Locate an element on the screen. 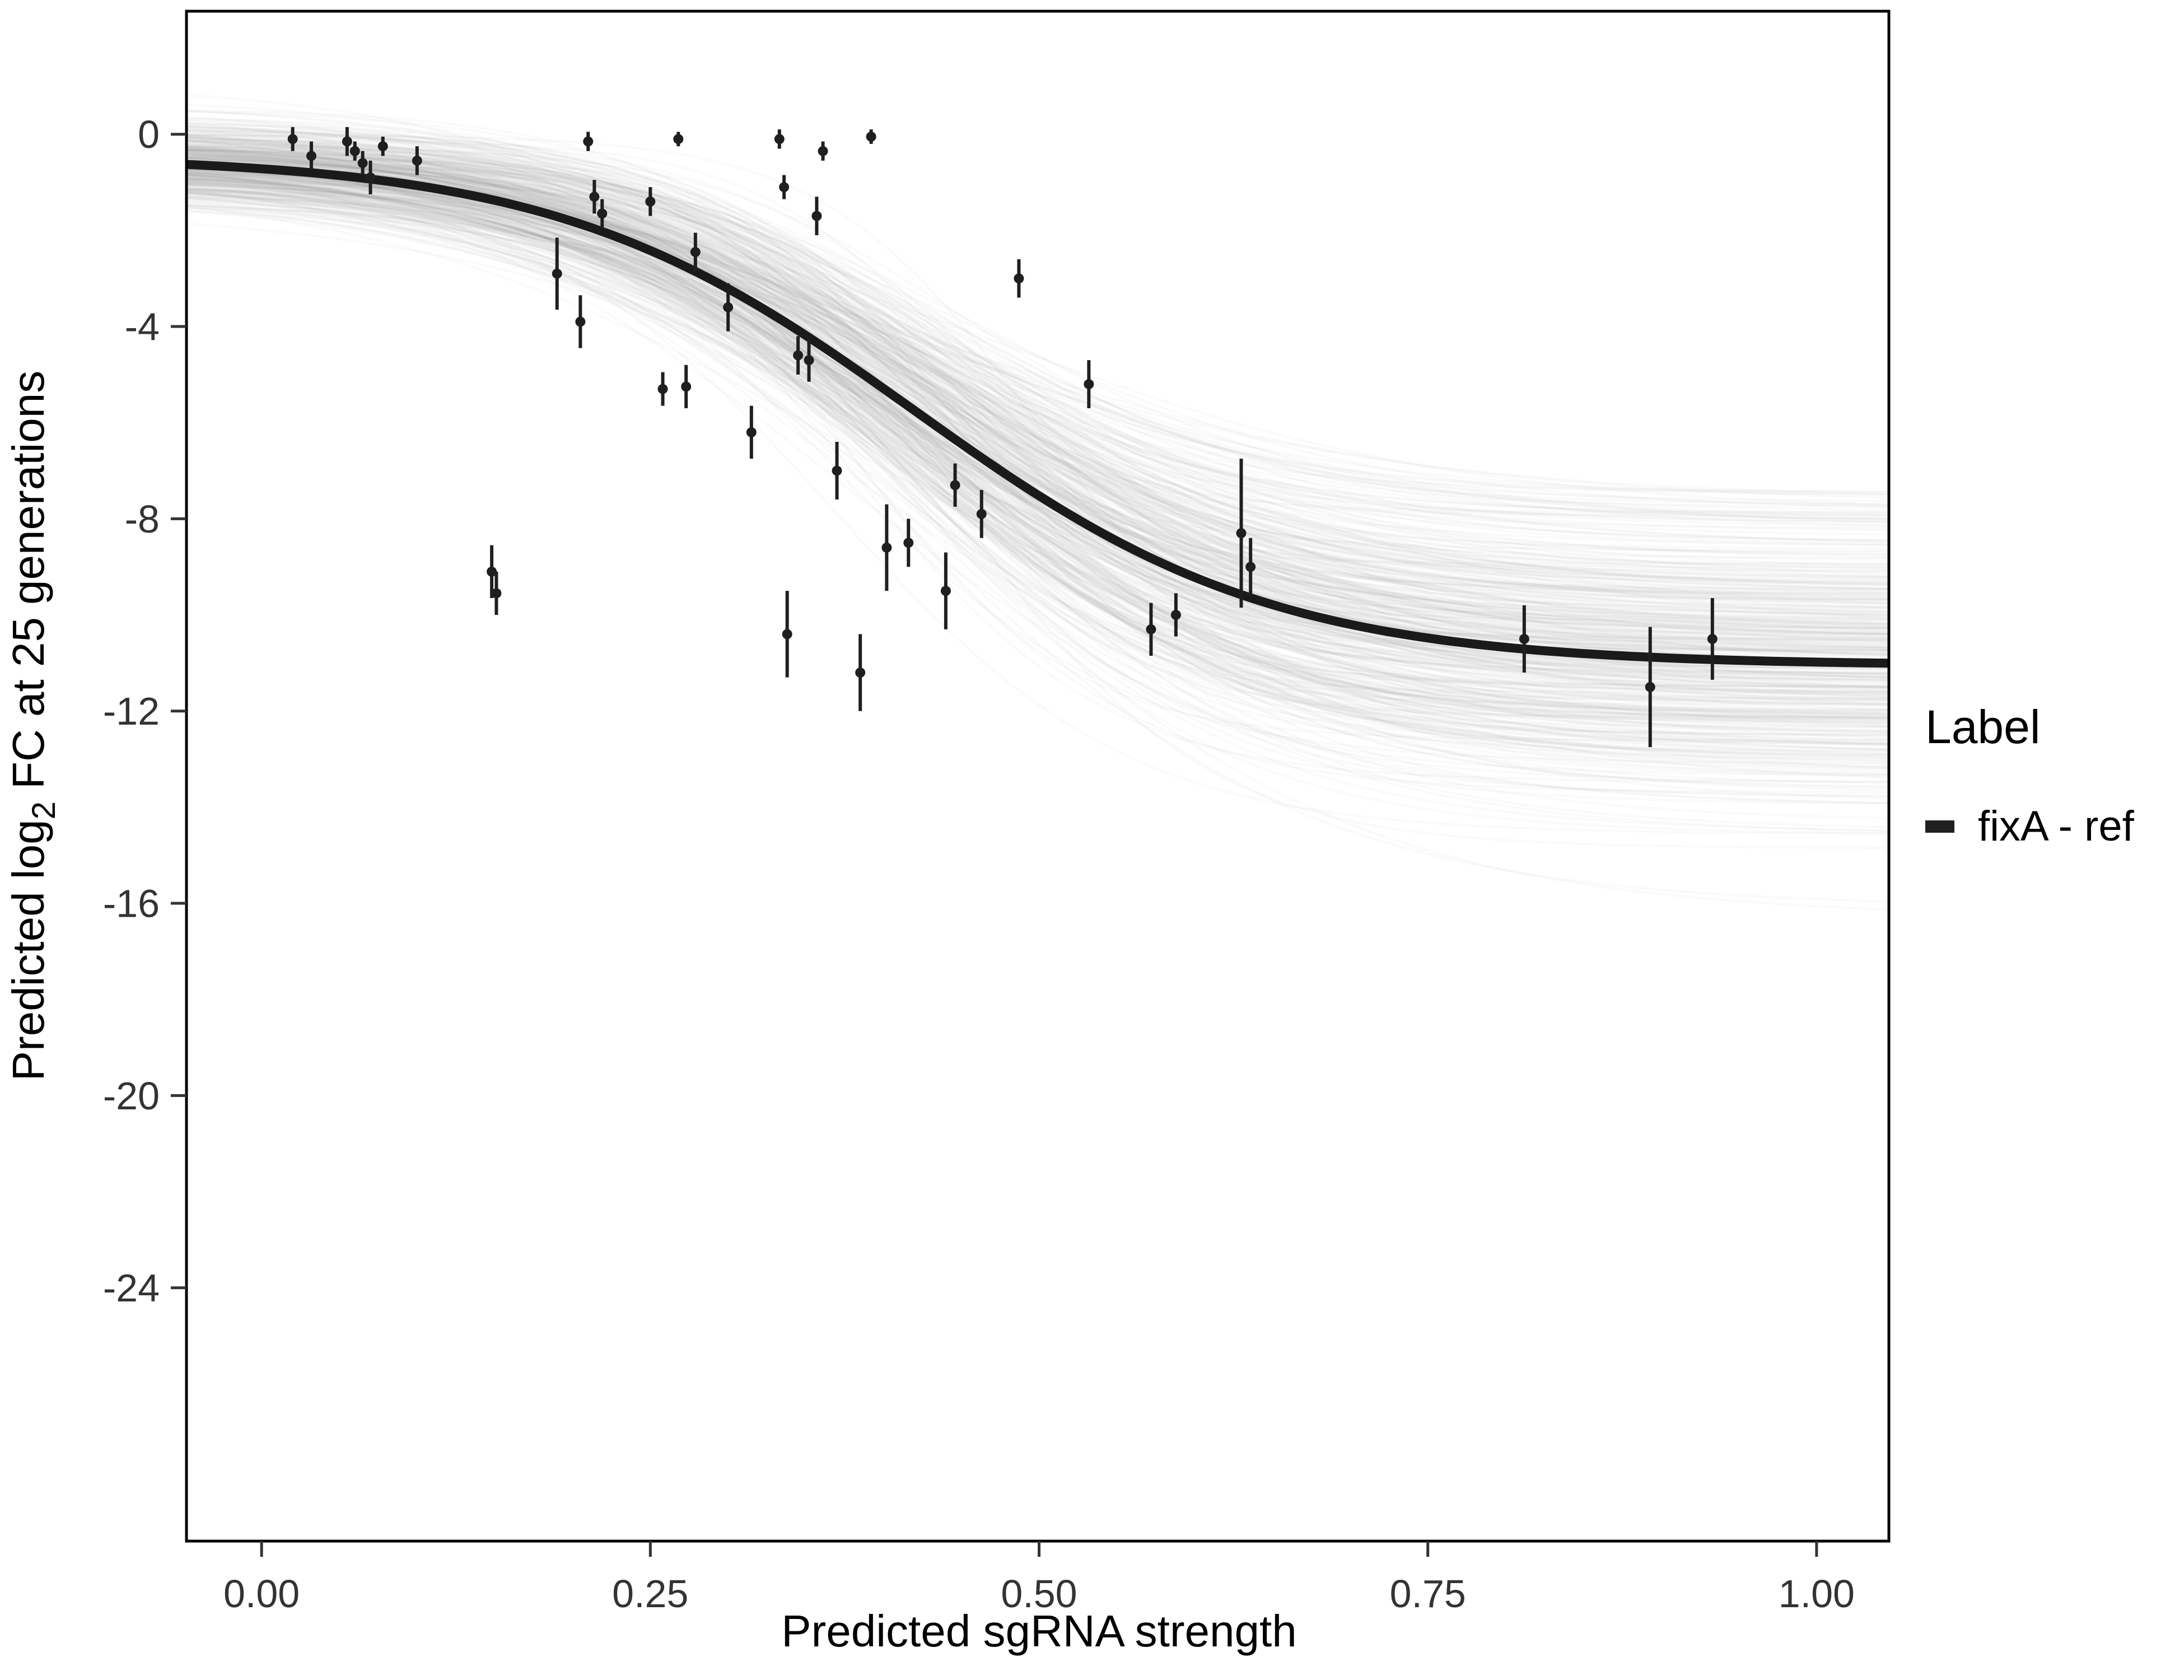 This screenshot has height=1680, width=2184. x-tick-label: 1.00 is located at coordinates (1817, 1594).